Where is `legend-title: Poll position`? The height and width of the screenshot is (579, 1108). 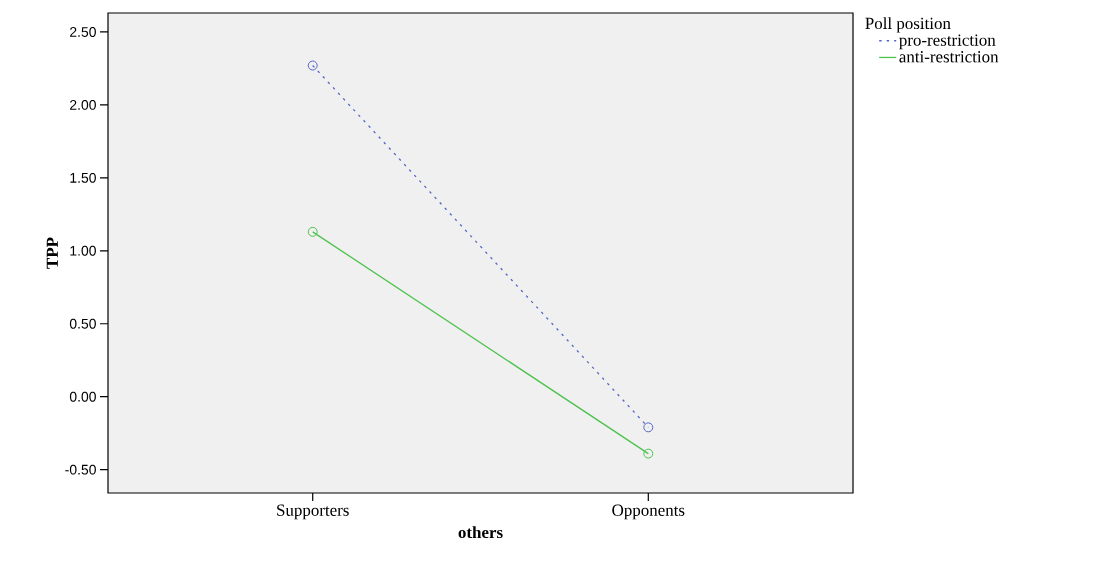 legend-title: Poll position is located at coordinates (908, 25).